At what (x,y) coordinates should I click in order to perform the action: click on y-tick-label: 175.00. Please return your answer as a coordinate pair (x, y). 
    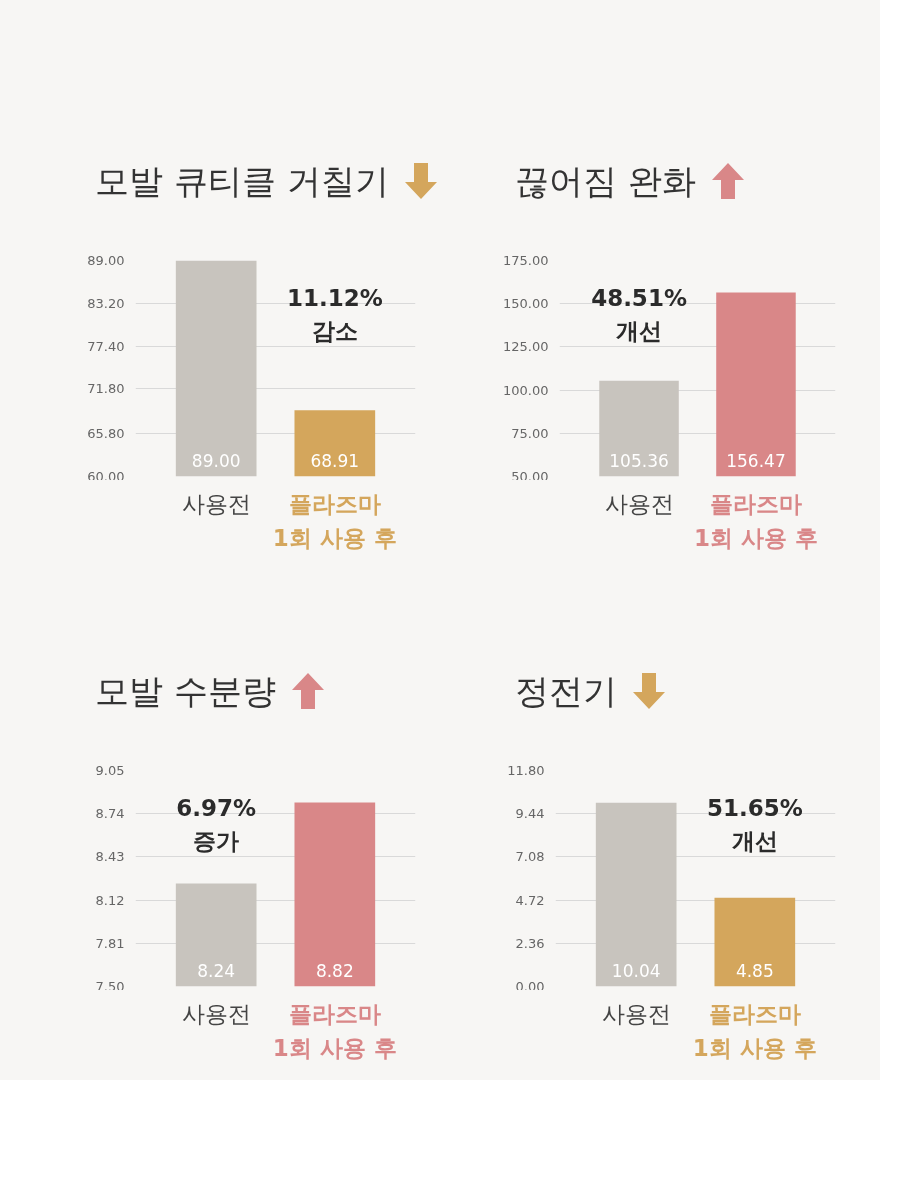
    Looking at the image, I should click on (526, 260).